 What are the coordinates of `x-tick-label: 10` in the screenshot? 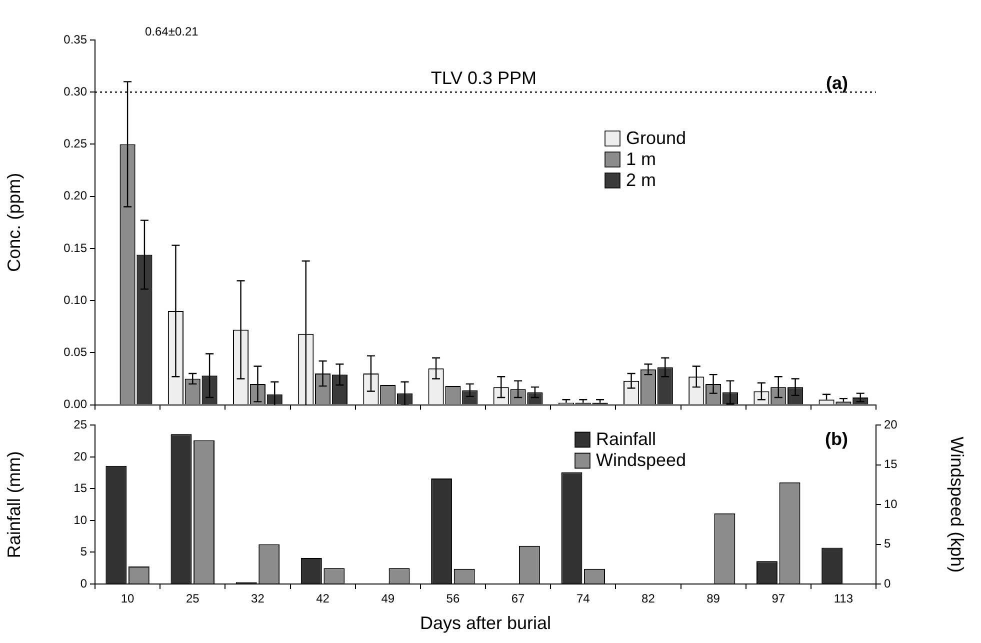 It's located at (127, 599).